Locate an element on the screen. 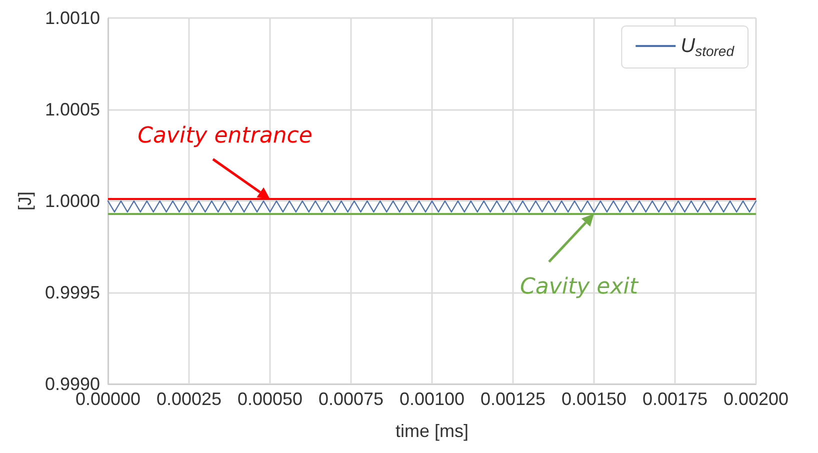 The image size is (818, 453). x-tick-label: 0.00050 is located at coordinates (270, 399).